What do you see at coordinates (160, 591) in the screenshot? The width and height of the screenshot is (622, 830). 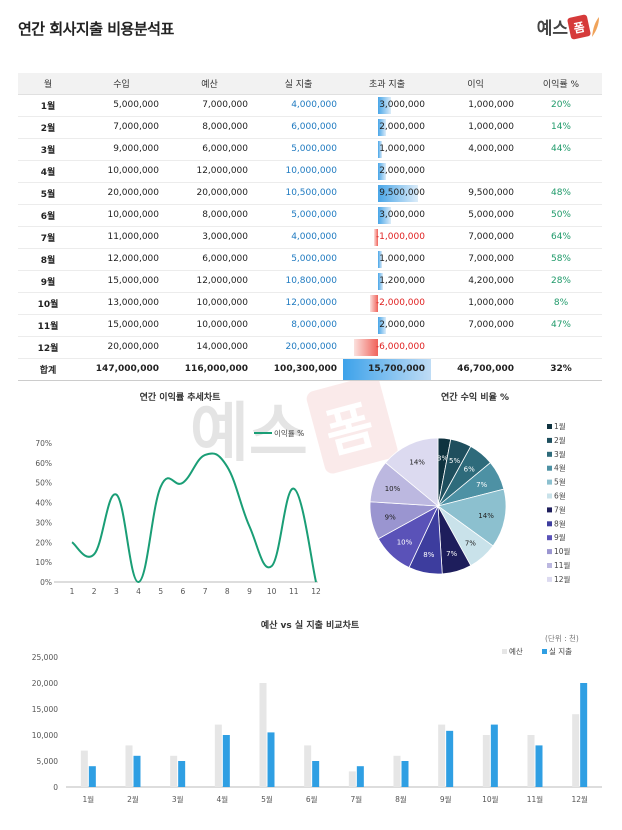 I see `x-tick-label: 5` at bounding box center [160, 591].